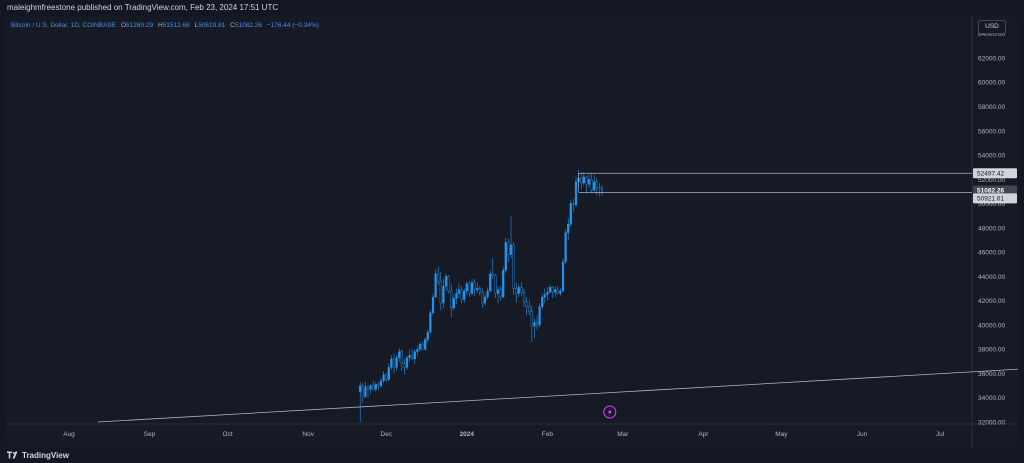  What do you see at coordinates (64, 25) in the screenshot?
I see `legend-symbol: Bitcoin / U.S. Dollar, 1D, COINBASE` at bounding box center [64, 25].